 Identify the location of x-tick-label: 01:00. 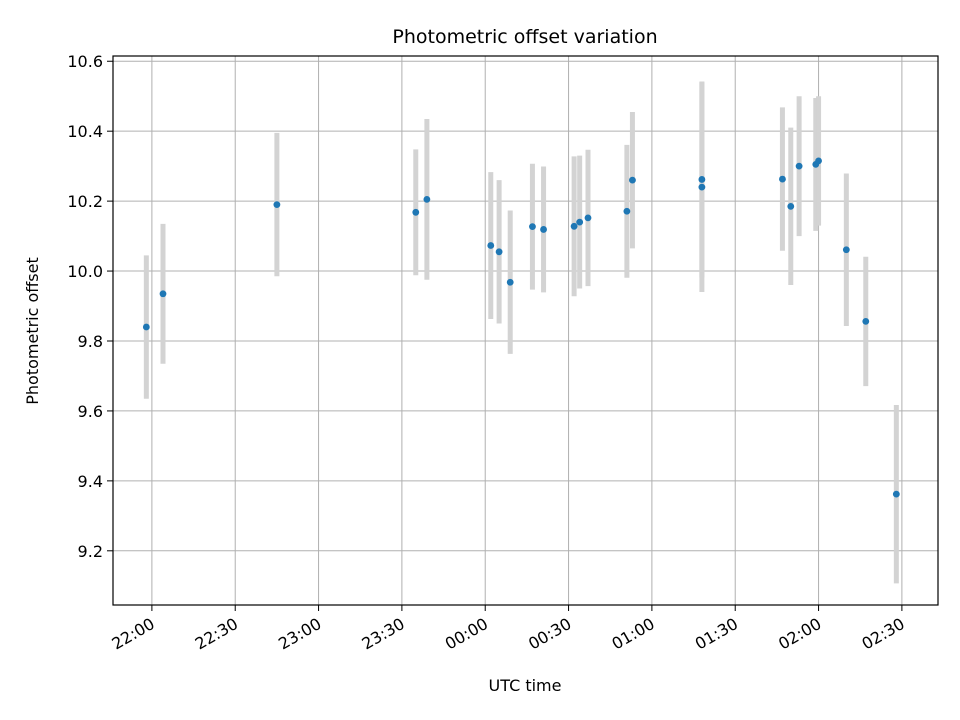
(632, 634).